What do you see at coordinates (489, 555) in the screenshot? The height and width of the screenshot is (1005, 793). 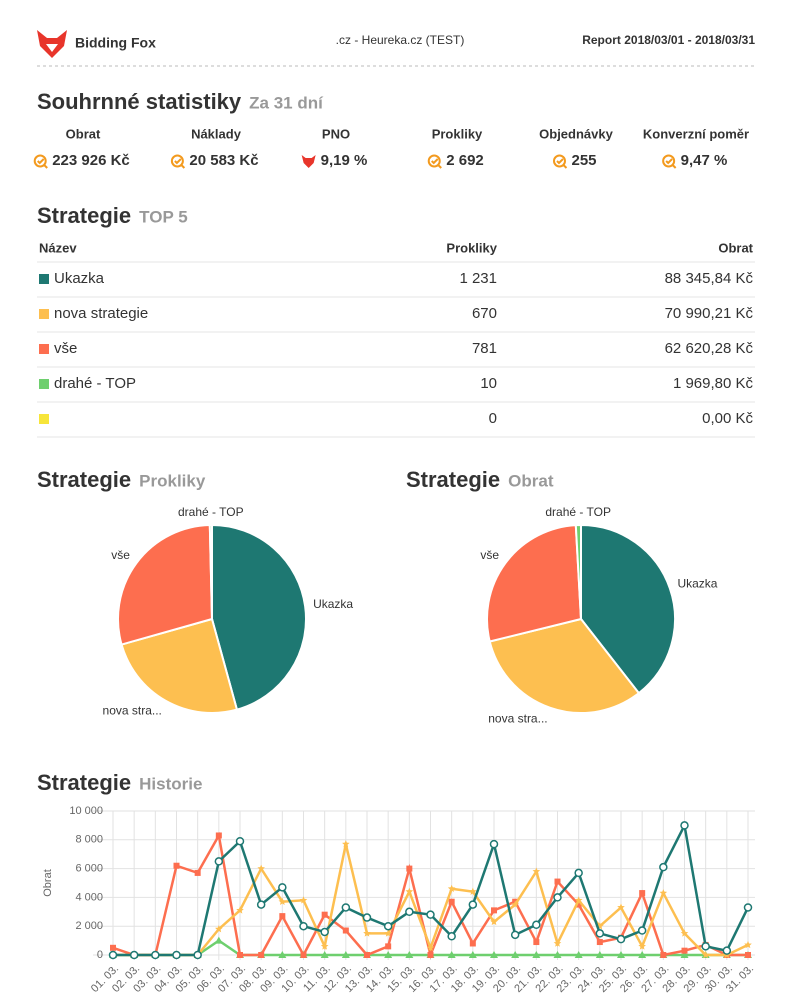 I see `slice-label: vše` at bounding box center [489, 555].